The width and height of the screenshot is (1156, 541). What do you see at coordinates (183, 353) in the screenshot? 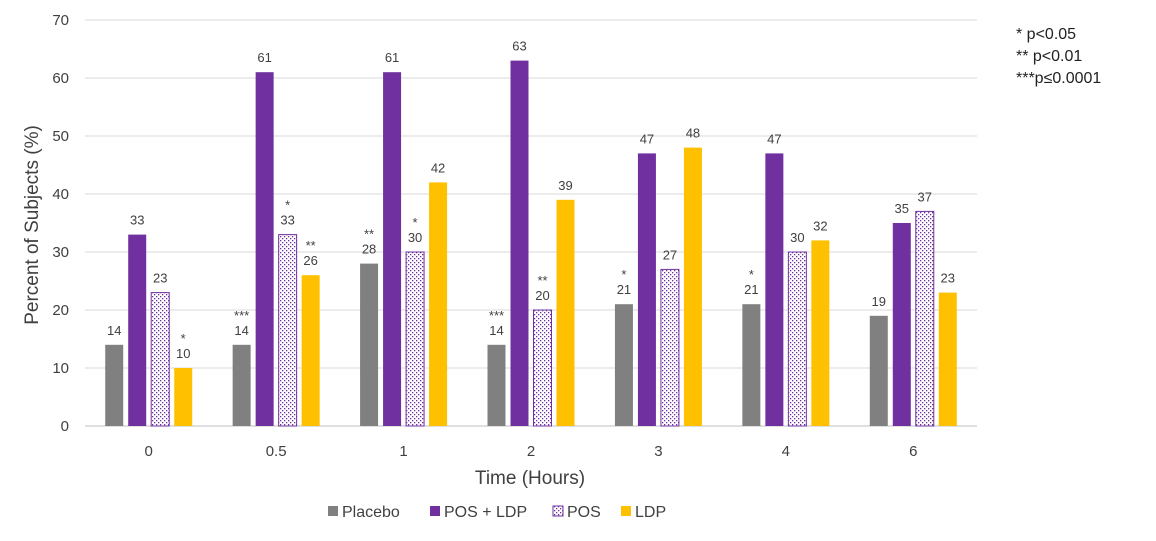
I see `data-label: 10` at bounding box center [183, 353].